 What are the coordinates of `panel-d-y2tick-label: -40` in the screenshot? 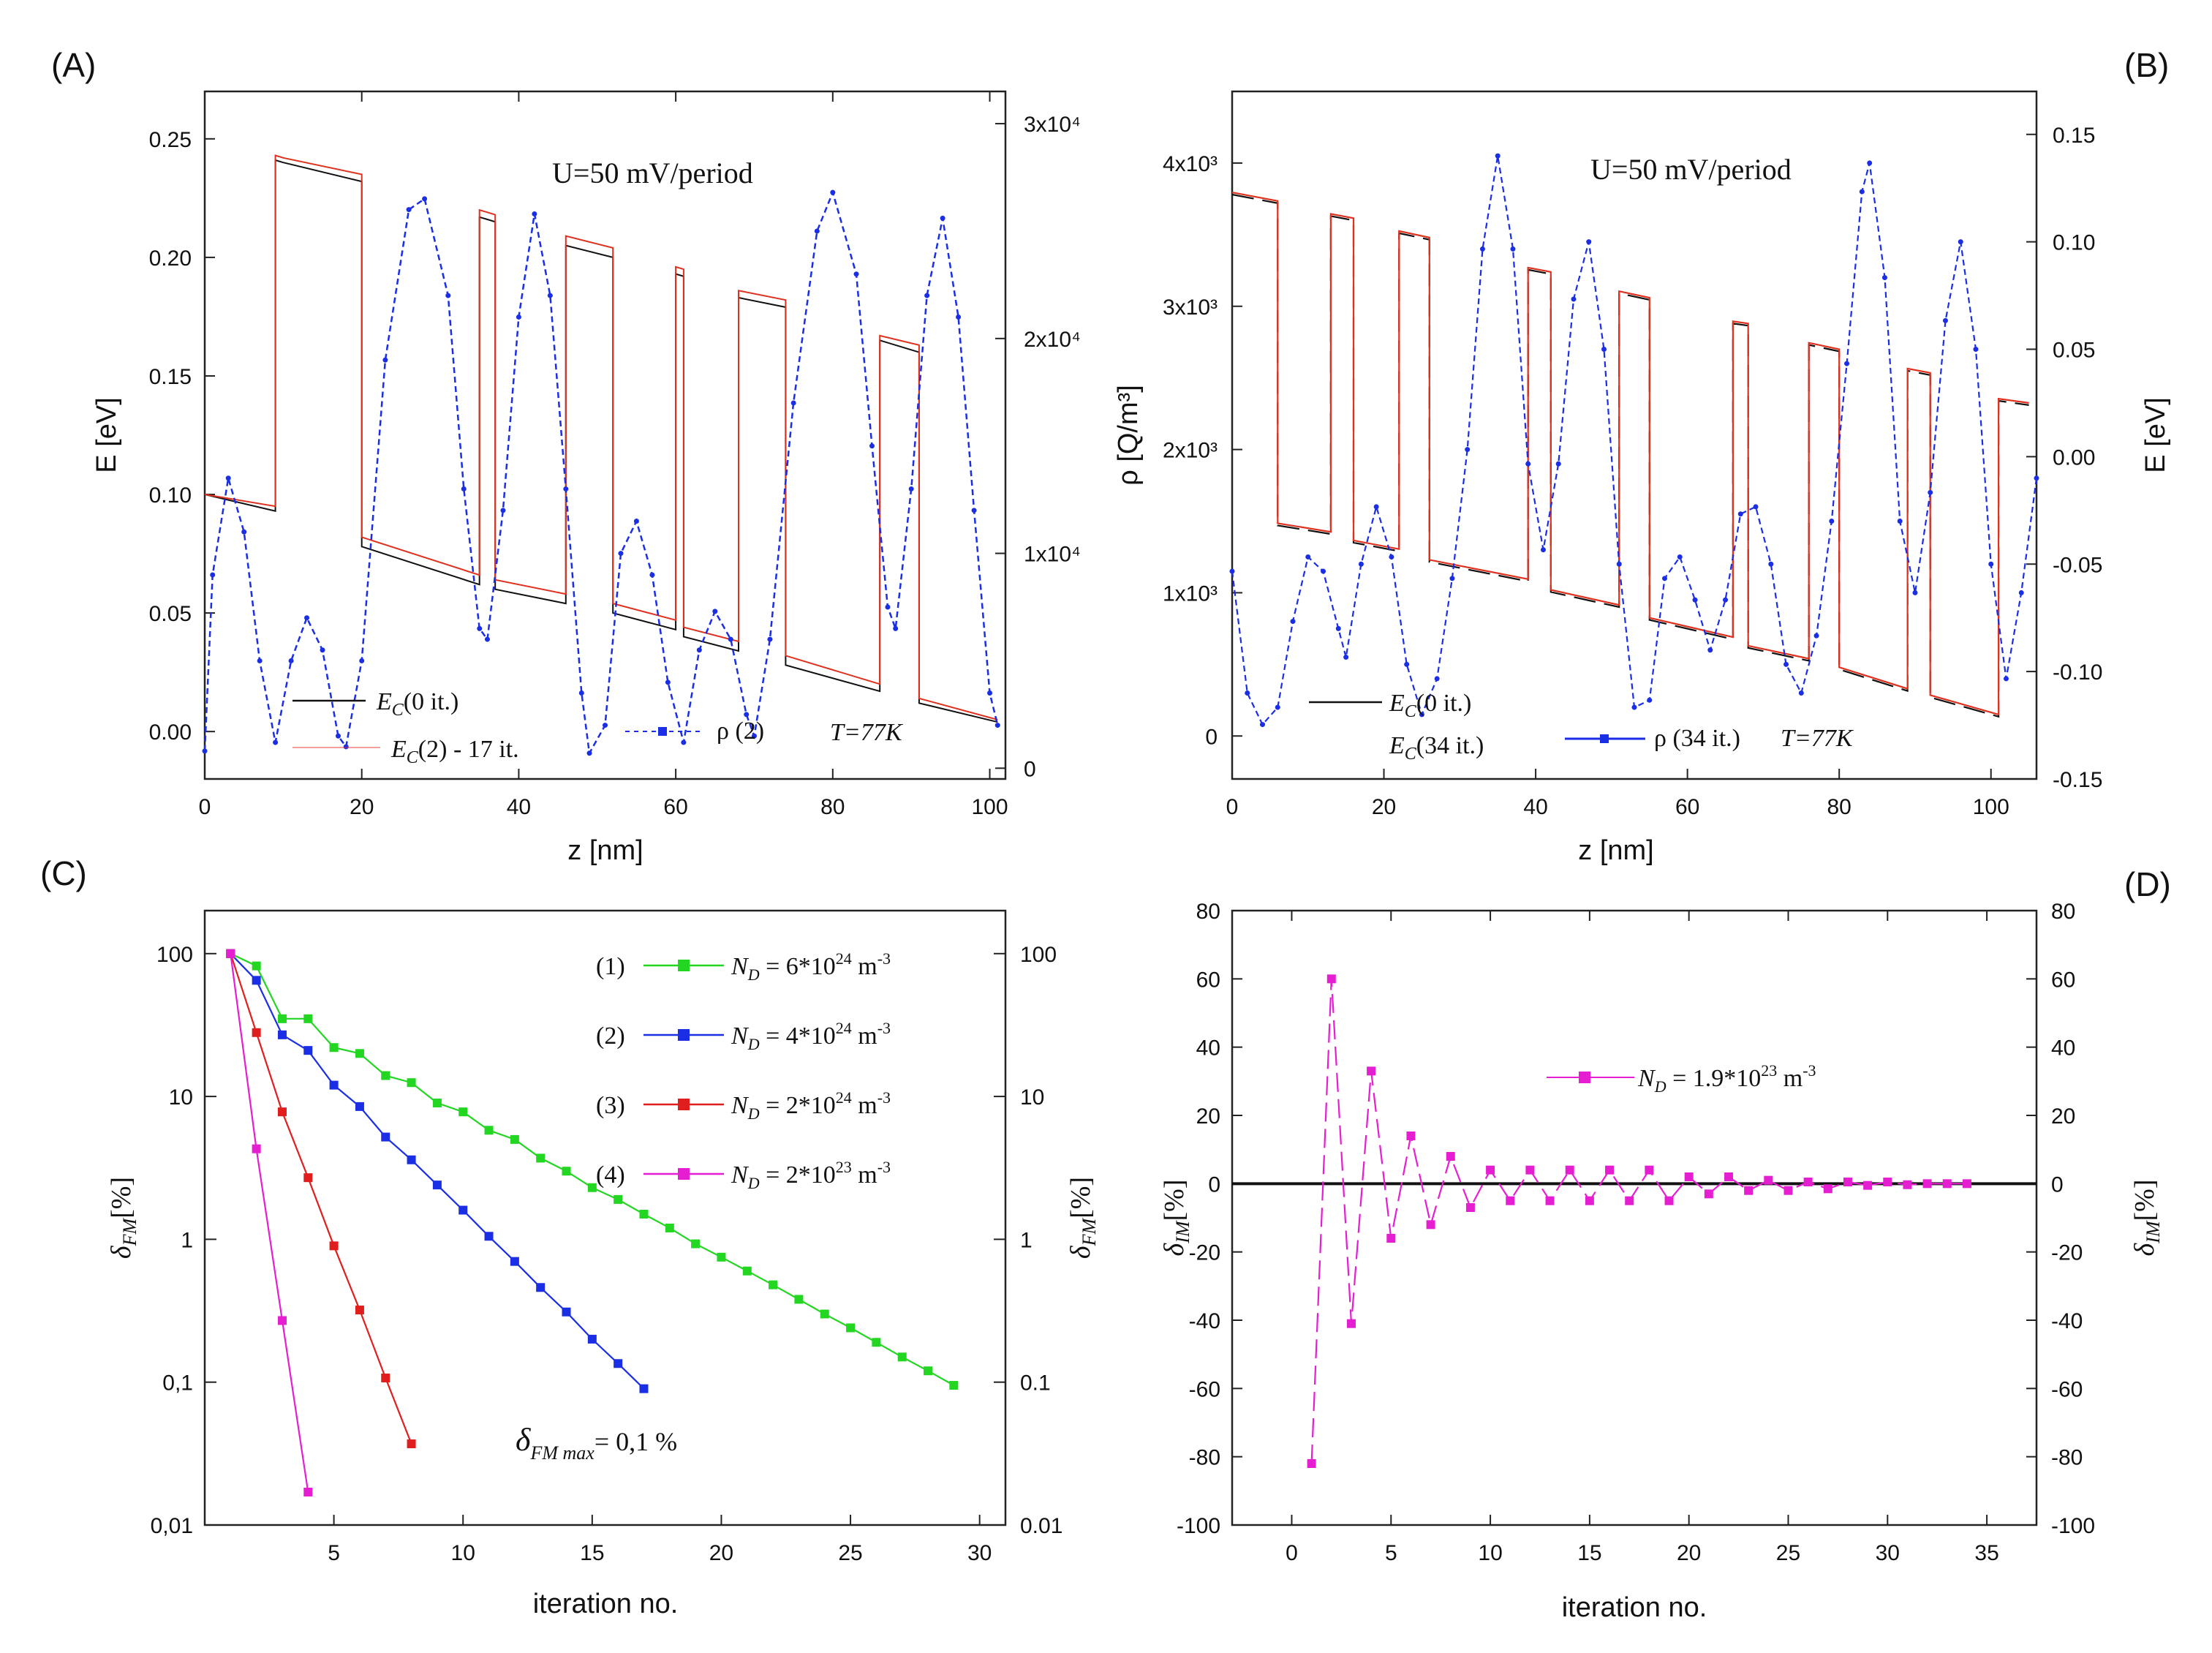 It's located at (2067, 1321).